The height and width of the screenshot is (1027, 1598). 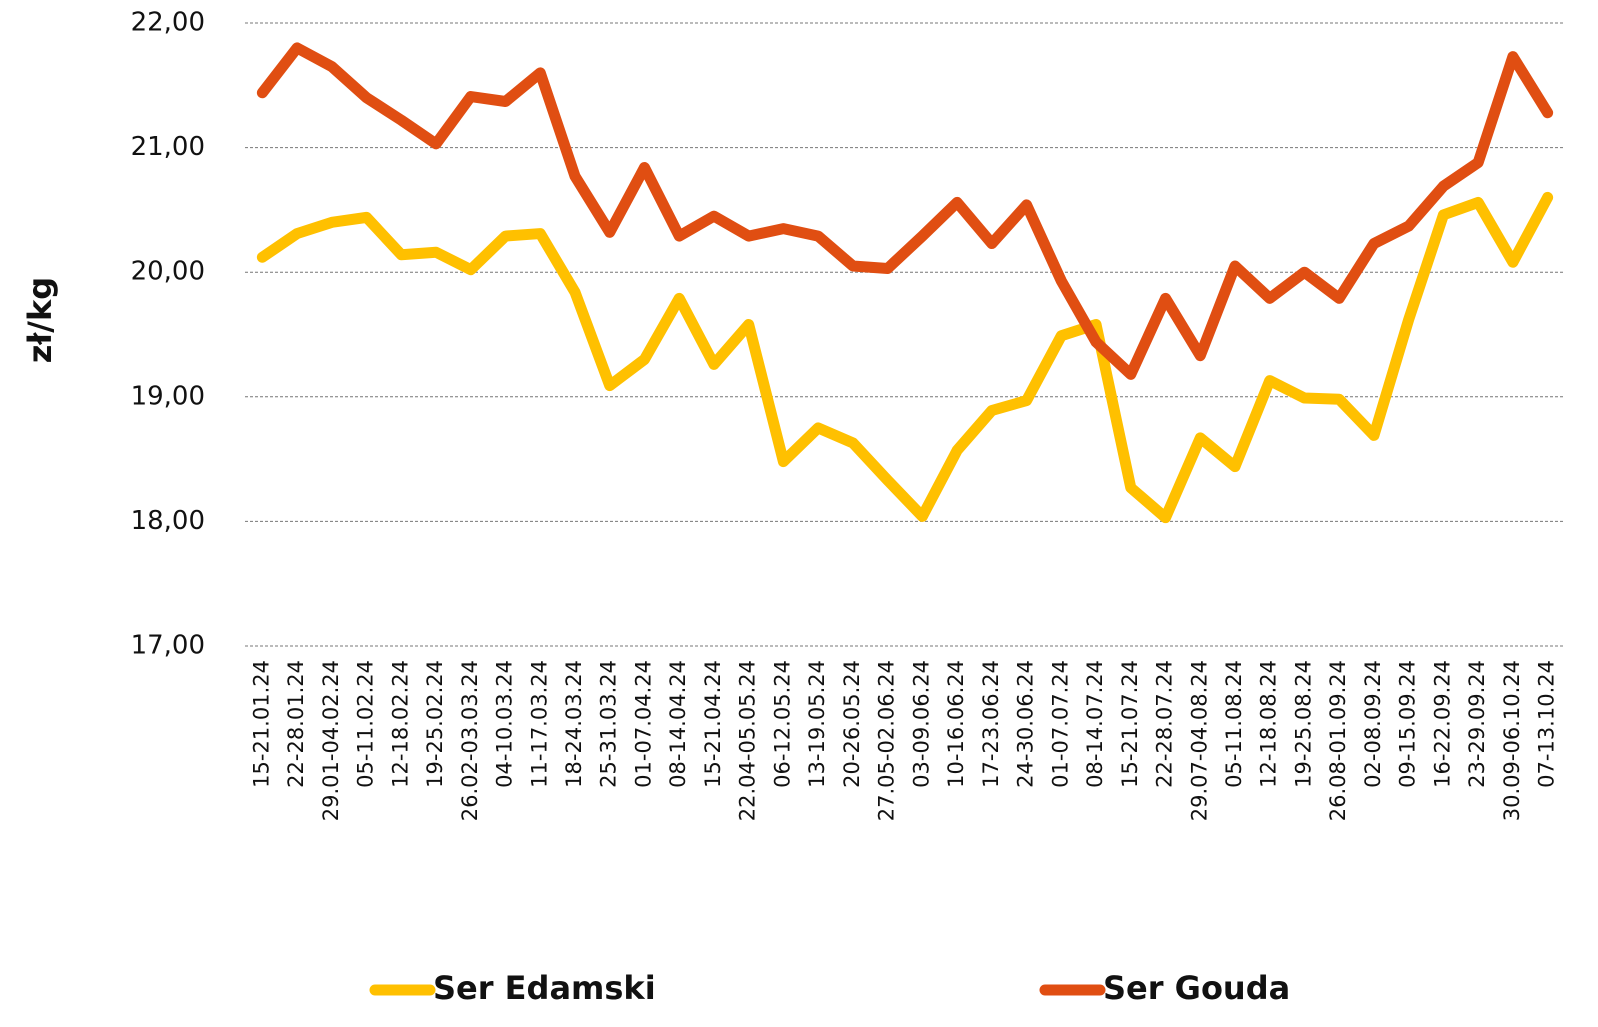 I want to click on x-tick-label: 13-19.05.24, so click(x=817, y=724).